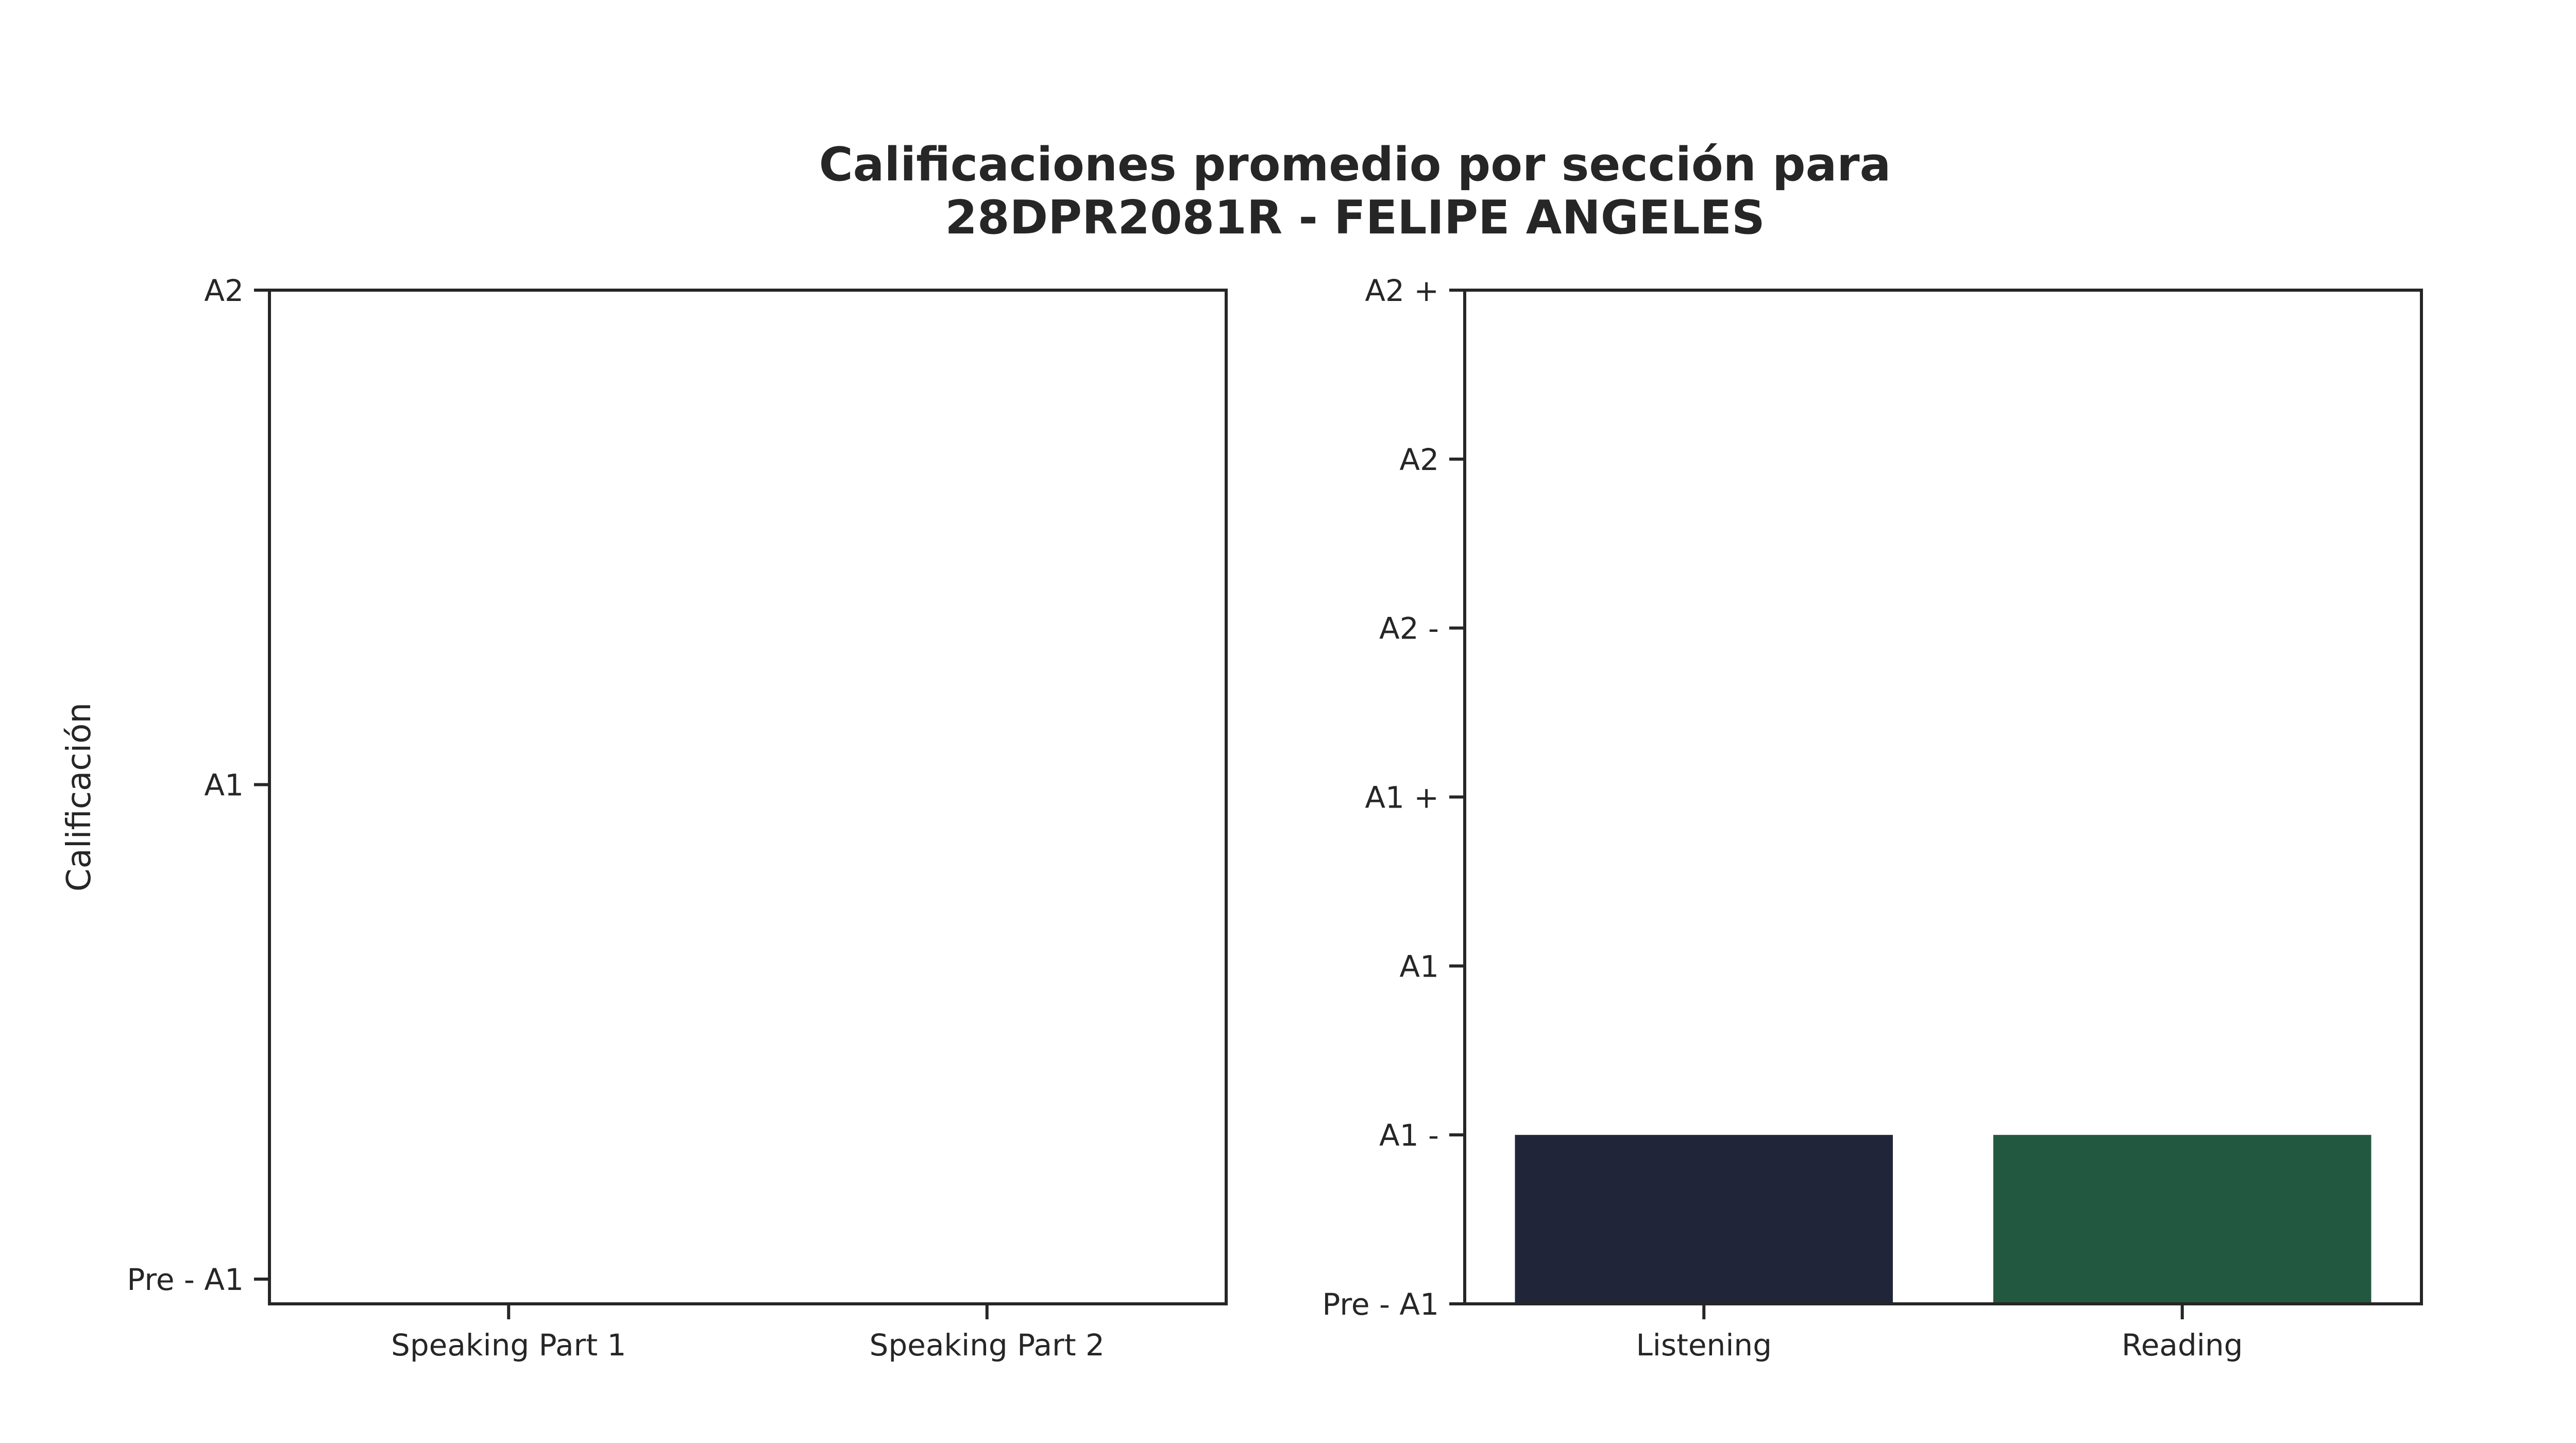 Image resolution: width=2576 pixels, height=1443 pixels. What do you see at coordinates (1409, 628) in the screenshot?
I see `y-tick-label-a2: A2 -` at bounding box center [1409, 628].